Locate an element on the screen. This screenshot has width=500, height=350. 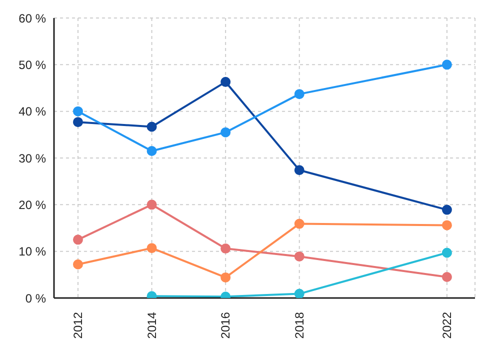
y-tick-label: 20 % is located at coordinates (32, 205).